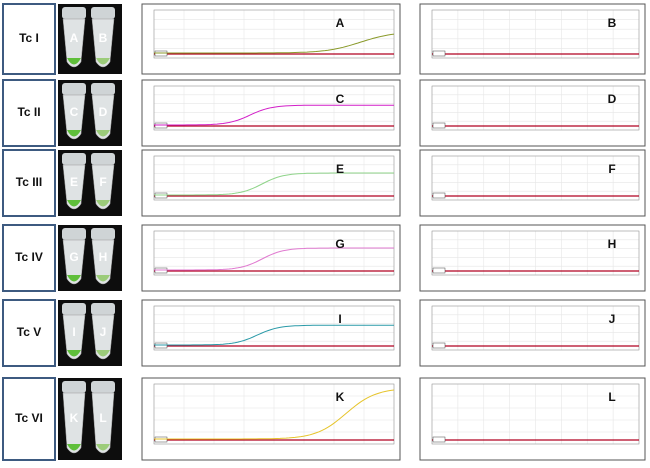 The image size is (650, 468). What do you see at coordinates (73, 257) in the screenshot?
I see `tube-letter: G` at bounding box center [73, 257].